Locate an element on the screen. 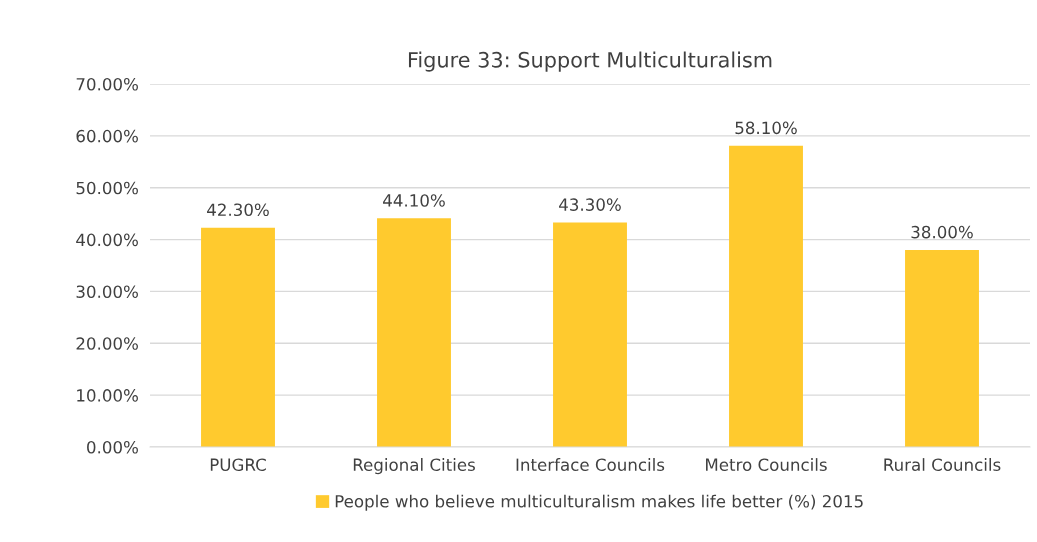 The image size is (1037, 542). x-tick-label: Interface Councils is located at coordinates (590, 465).